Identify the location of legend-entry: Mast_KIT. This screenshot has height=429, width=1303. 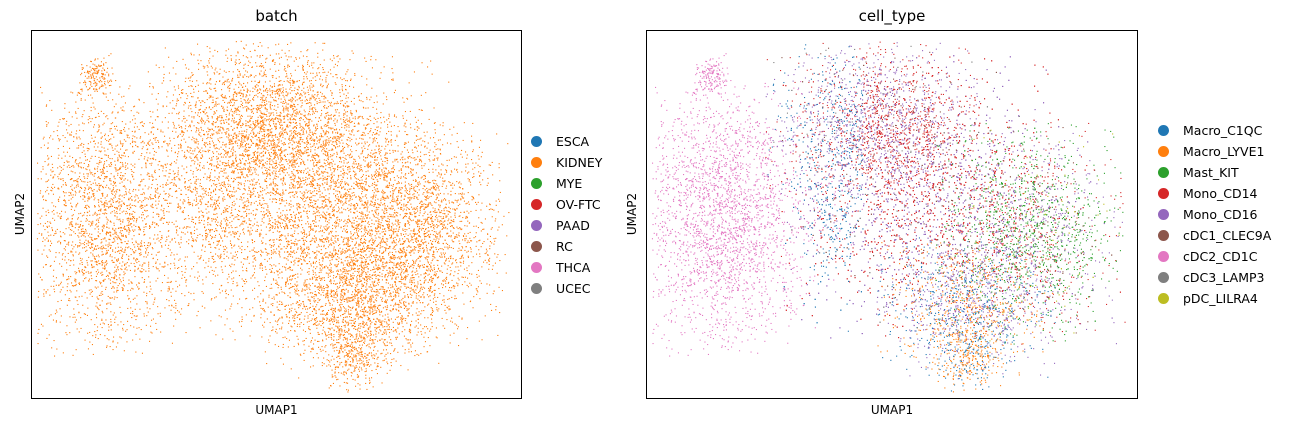
(1214, 172).